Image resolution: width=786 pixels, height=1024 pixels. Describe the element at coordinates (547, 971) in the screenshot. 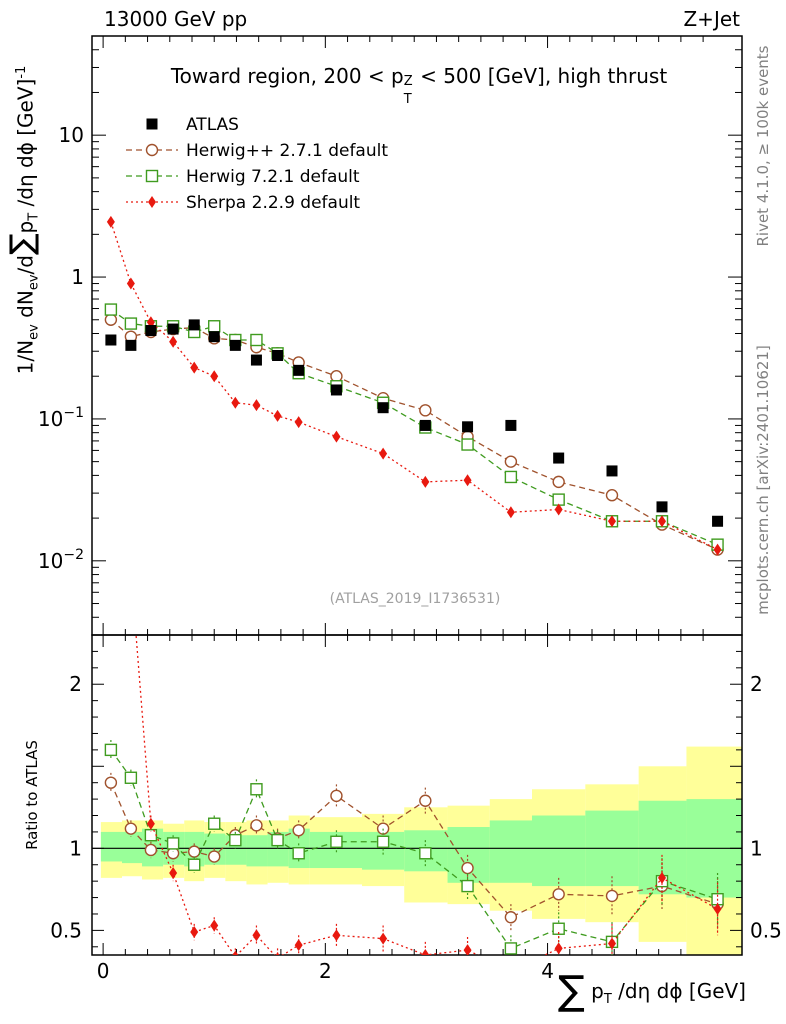

I see `x-tick-label: 4` at that location.